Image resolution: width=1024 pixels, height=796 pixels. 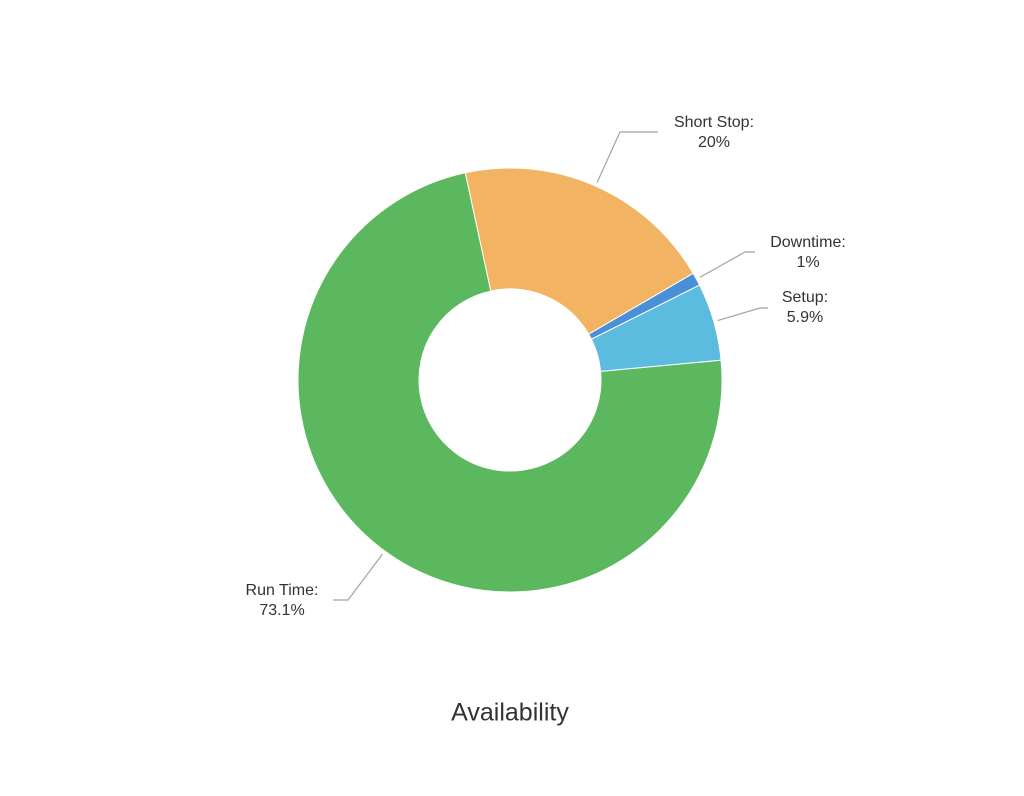 I want to click on slice-label: Downtime:, so click(x=808, y=242).